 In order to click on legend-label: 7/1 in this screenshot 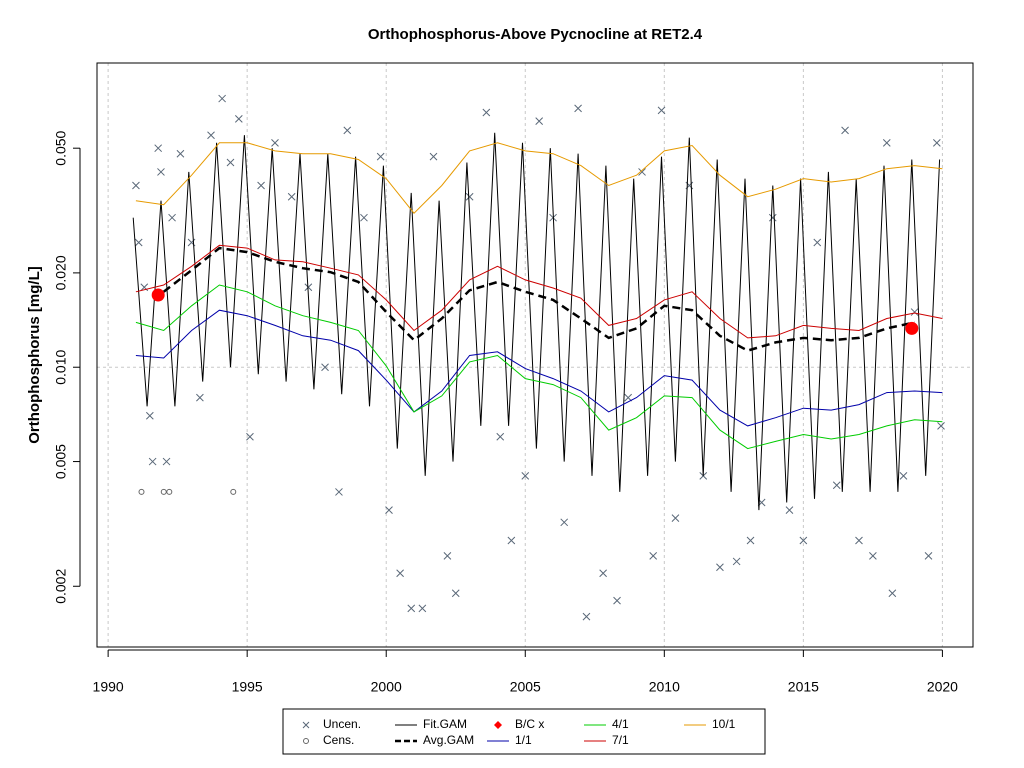, I will do `click(620, 740)`.